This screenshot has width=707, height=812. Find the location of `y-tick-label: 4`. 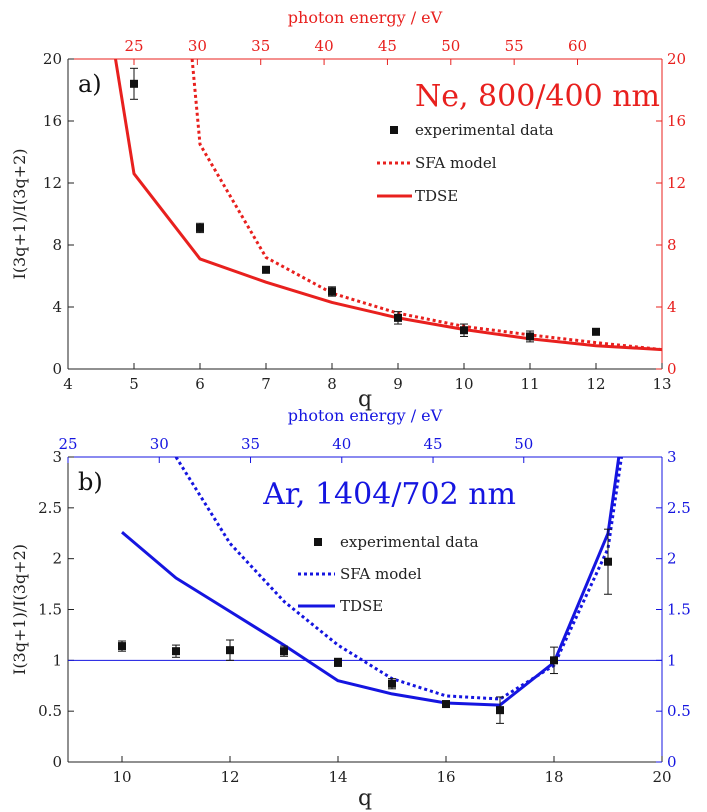

y-tick-label: 4 is located at coordinates (57, 307).